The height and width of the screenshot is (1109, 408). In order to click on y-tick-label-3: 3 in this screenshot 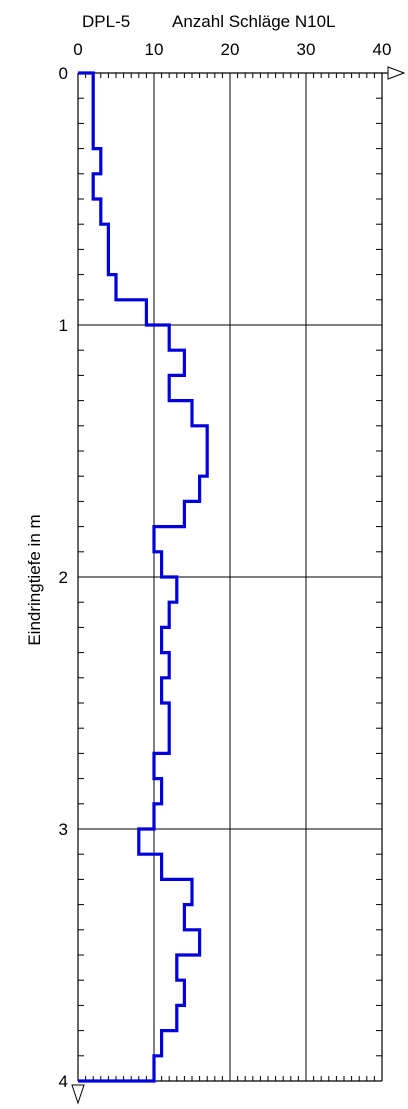, I will do `click(63, 829)`.